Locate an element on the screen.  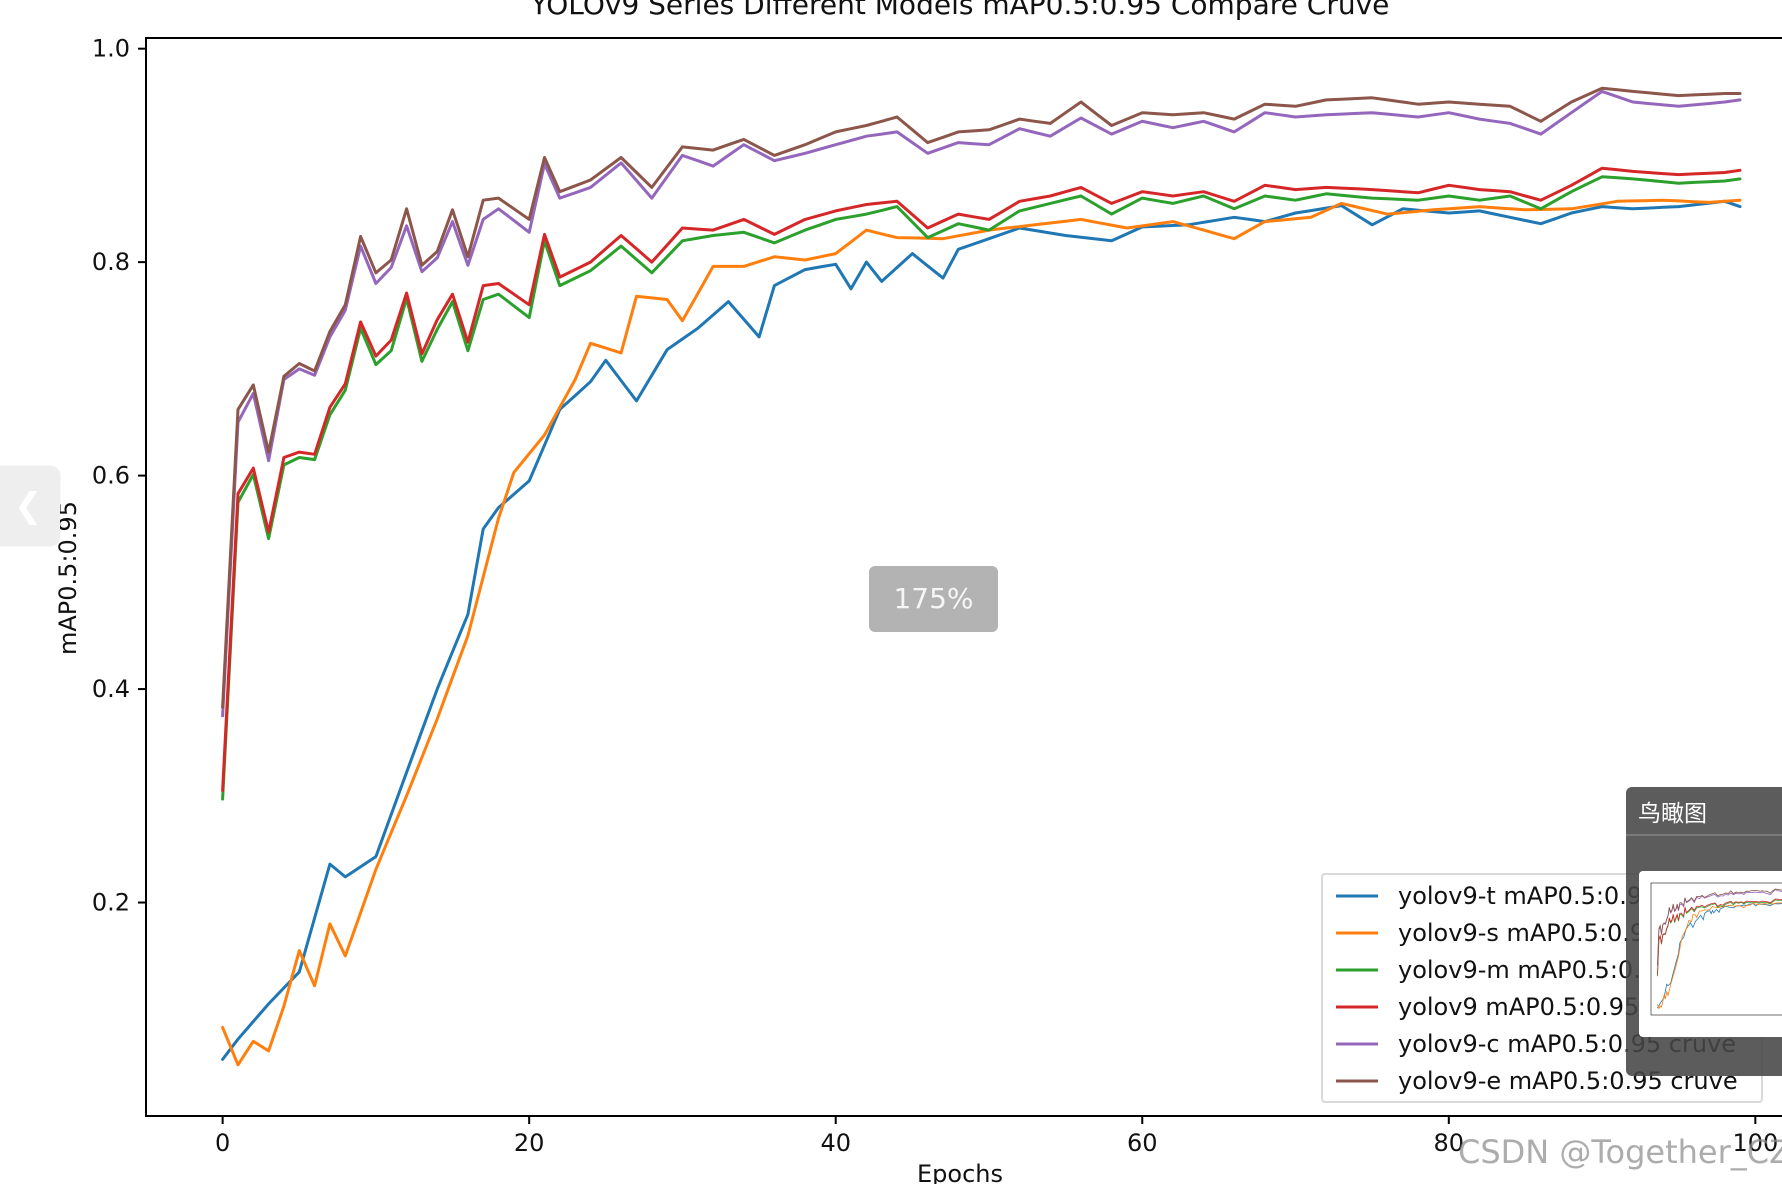
birdseye-thumbnail-frame is located at coordinates (1710, 954).